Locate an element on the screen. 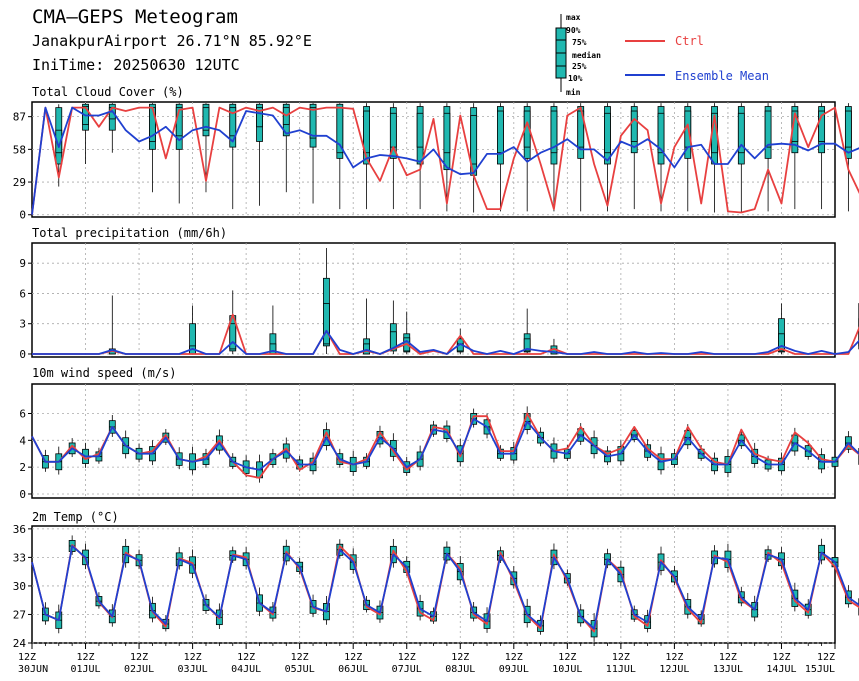 Image resolution: width=859 pixels, height=681 pixels. location-label: JanakpurAirport 26.71°N 85.92°E is located at coordinates (172, 41).